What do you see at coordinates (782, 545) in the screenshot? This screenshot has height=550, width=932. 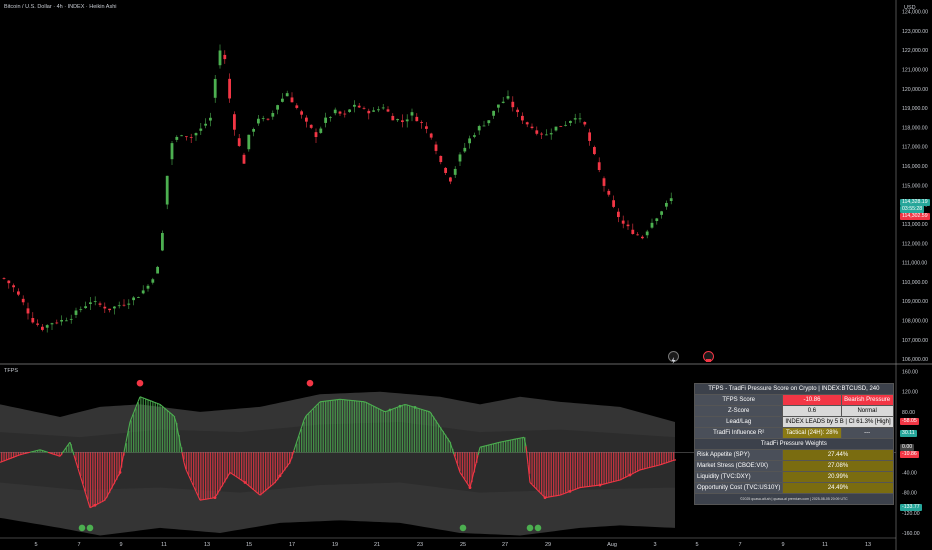 I see `time-tick-label: 9` at bounding box center [782, 545].